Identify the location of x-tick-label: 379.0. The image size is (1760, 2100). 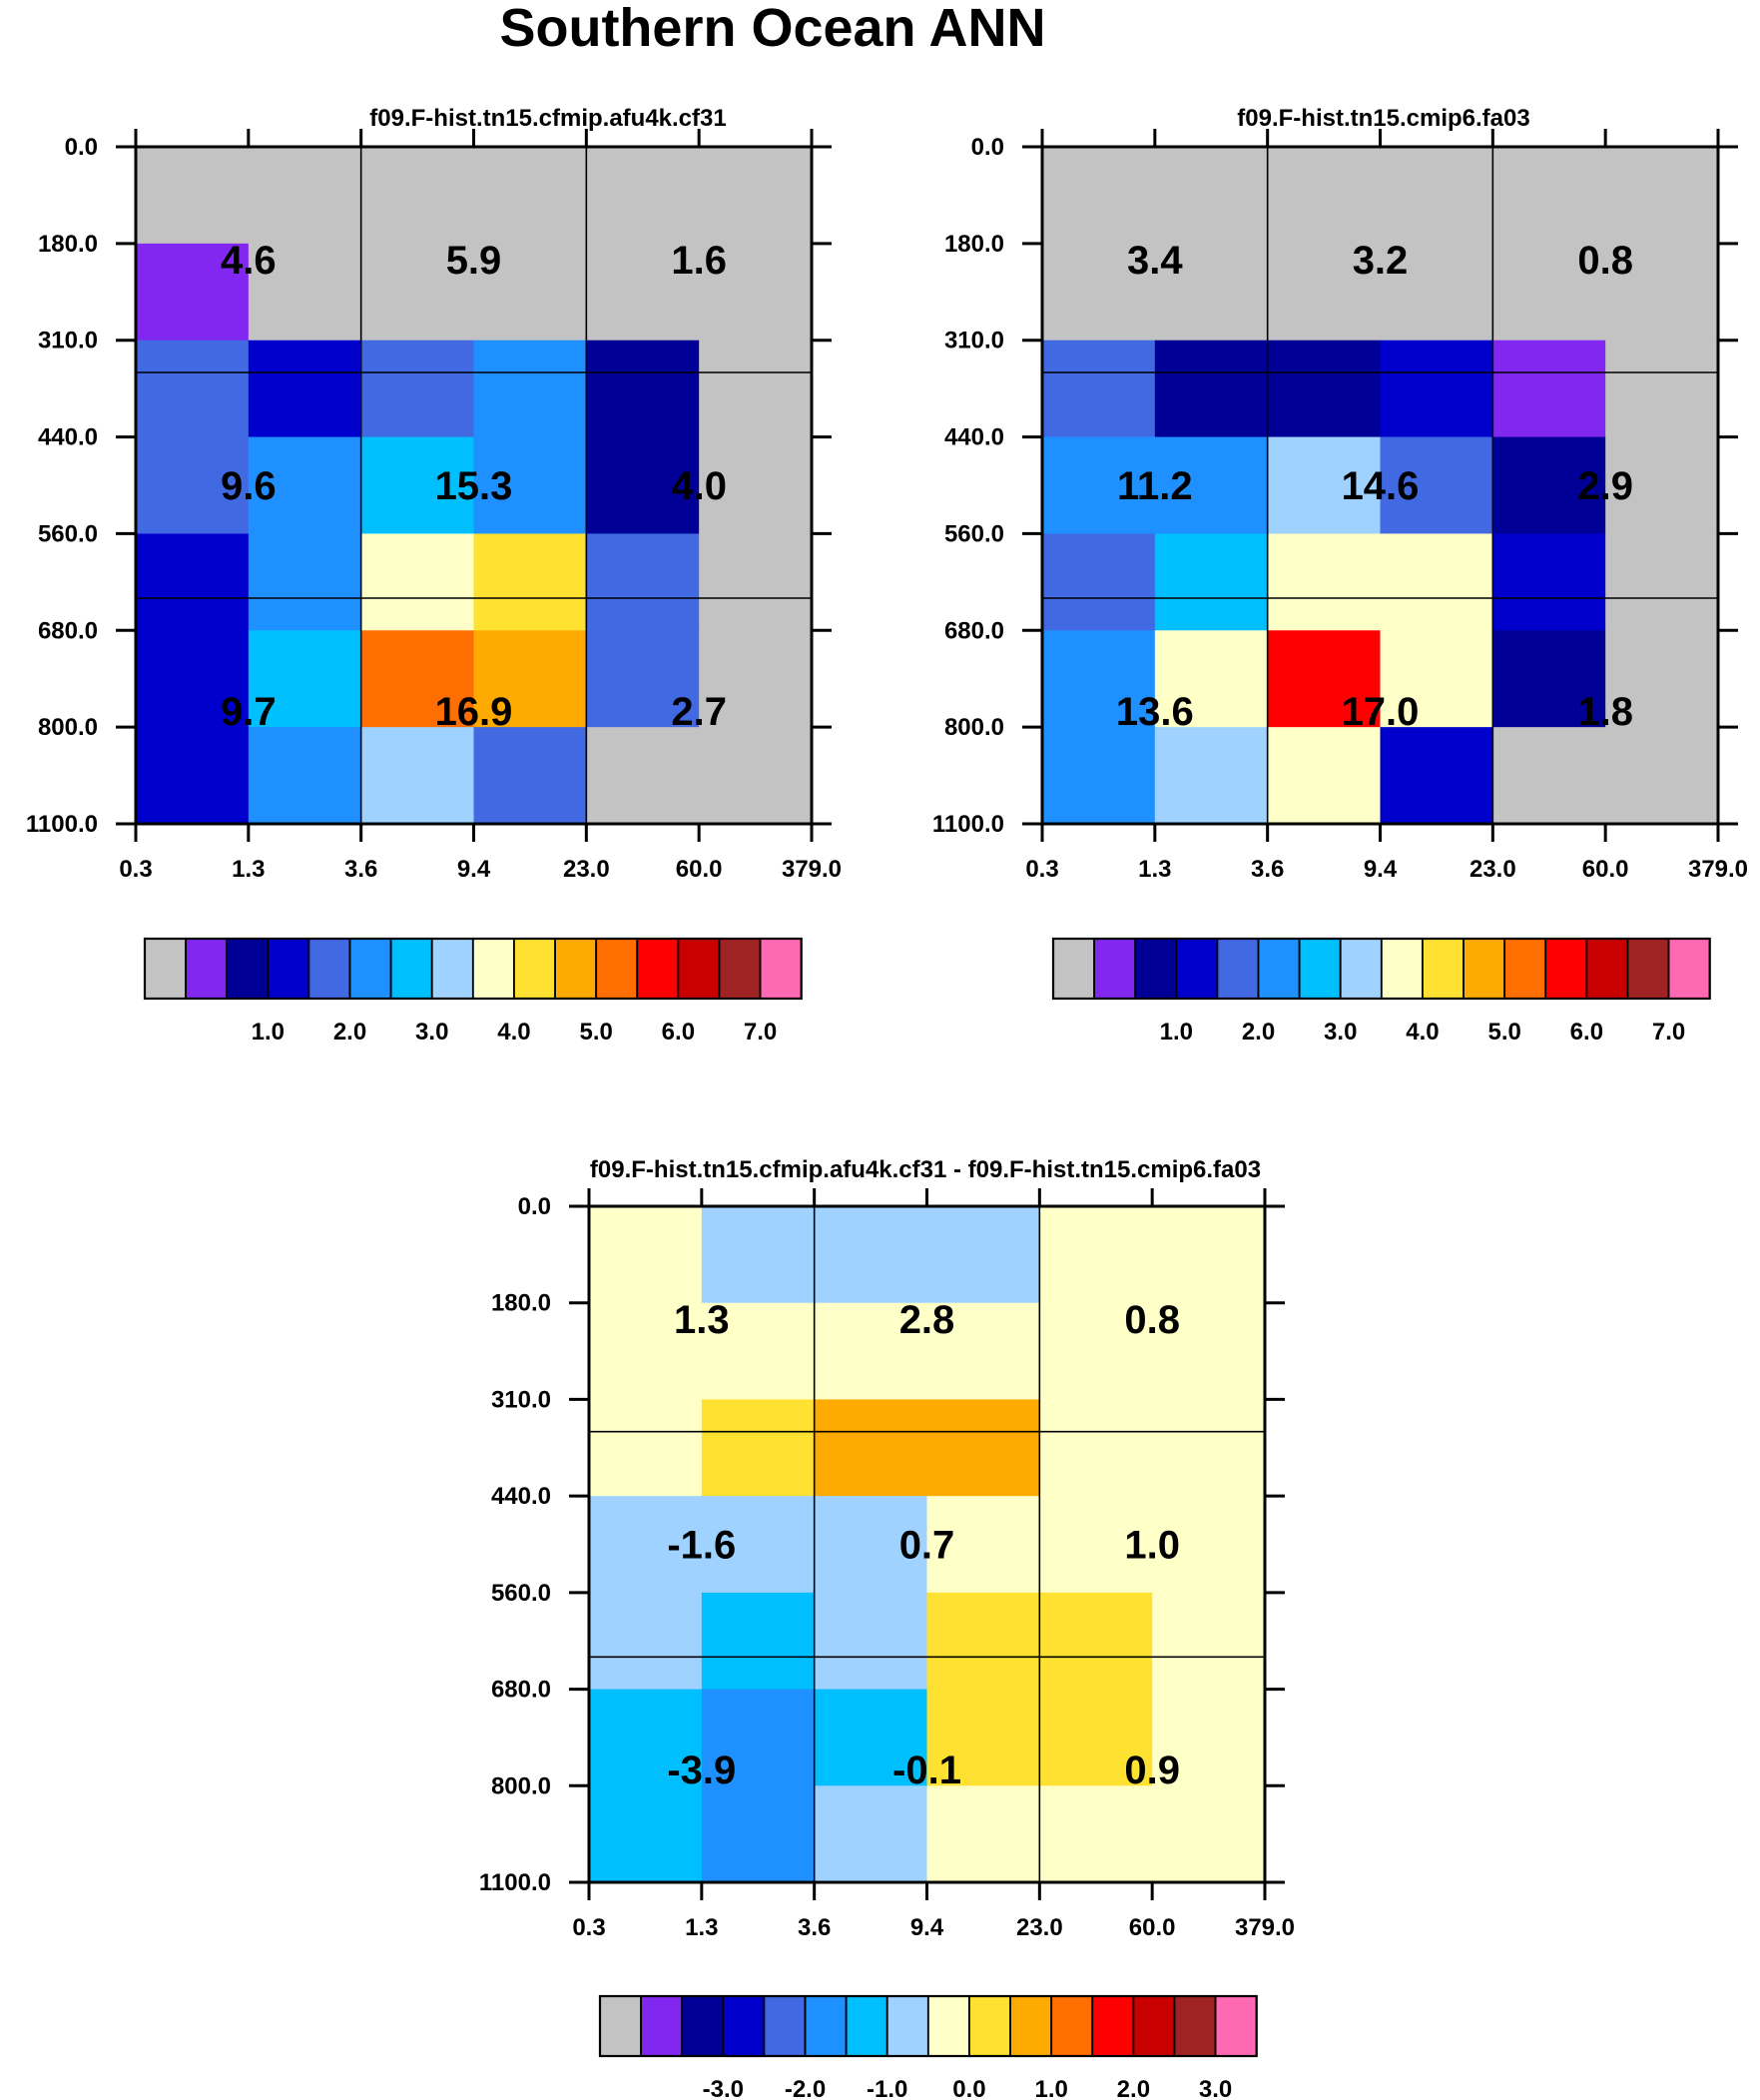
(812, 869).